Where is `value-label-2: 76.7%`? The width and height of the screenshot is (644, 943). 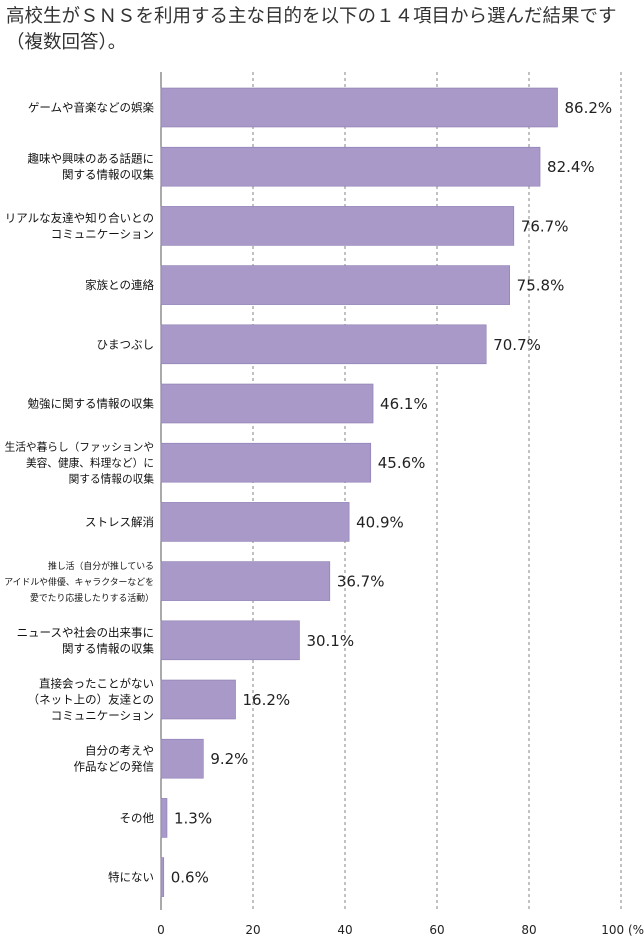
value-label-2: 76.7% is located at coordinates (545, 226).